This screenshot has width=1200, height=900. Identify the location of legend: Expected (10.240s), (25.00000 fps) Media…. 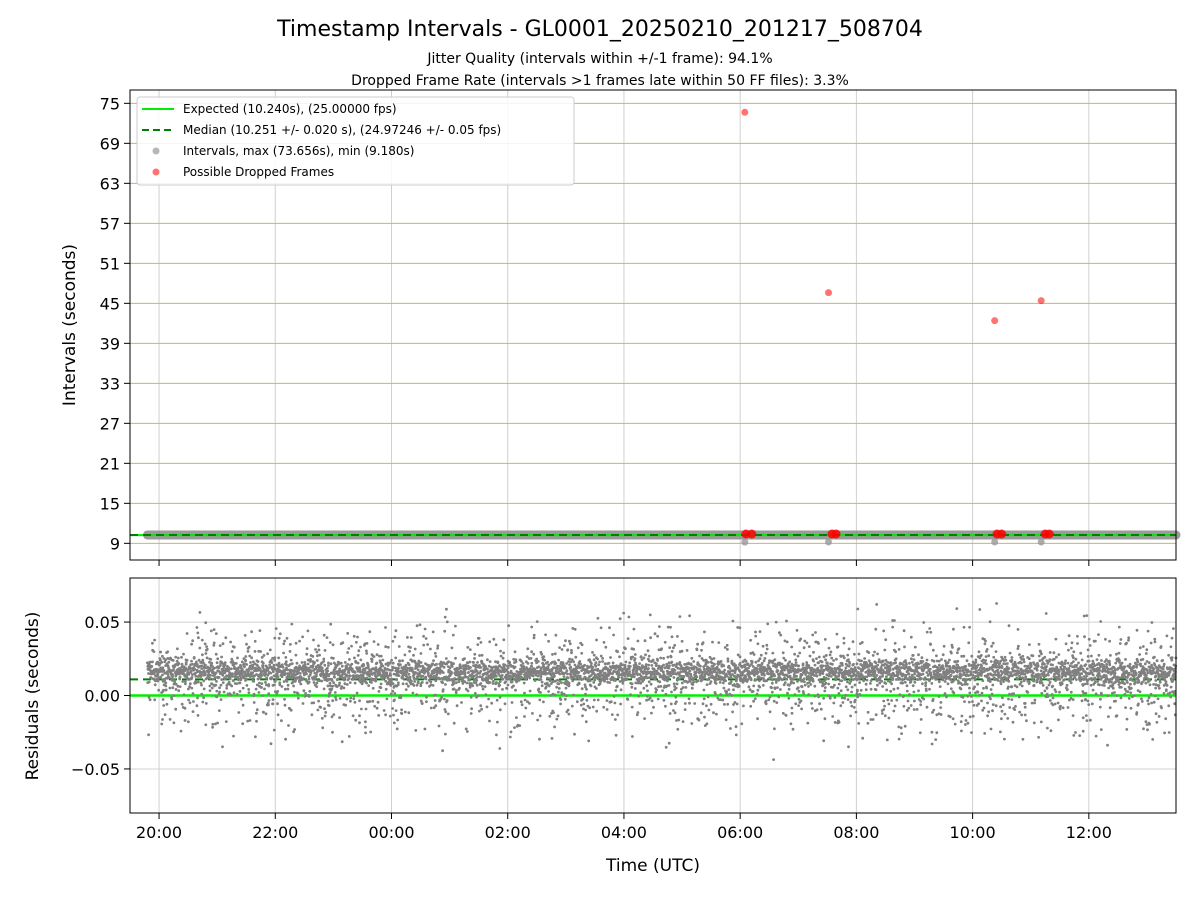
(355, 141).